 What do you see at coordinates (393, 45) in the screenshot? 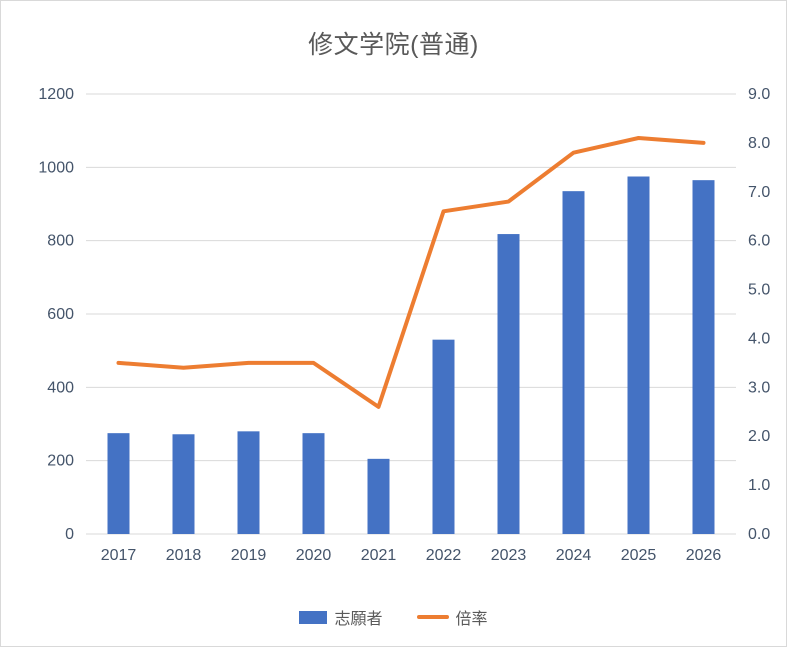
I see `chart-title: 修文学院(普通)` at bounding box center [393, 45].